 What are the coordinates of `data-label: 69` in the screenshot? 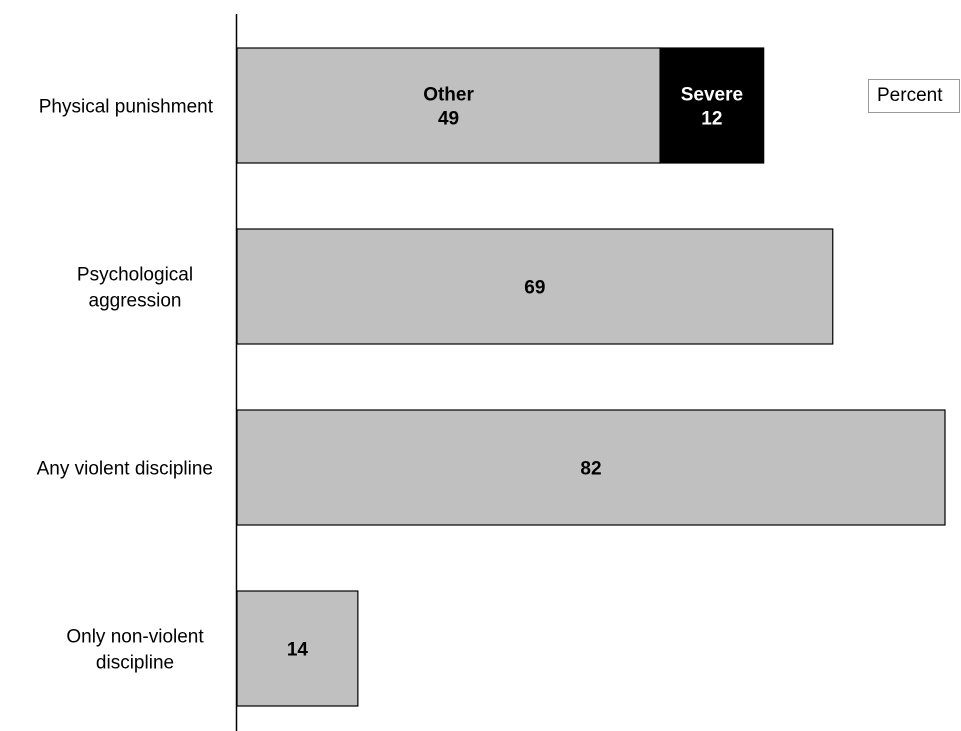 It's located at (534, 288).